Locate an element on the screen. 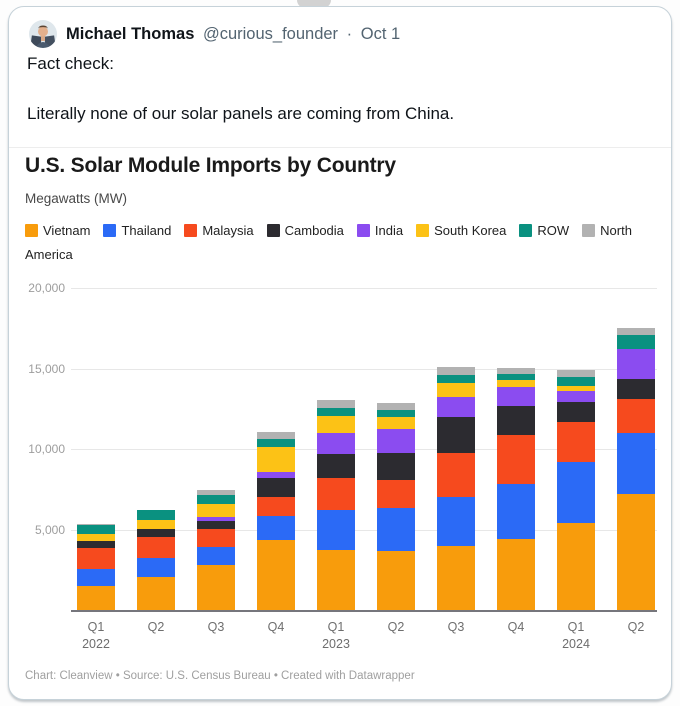 The image size is (680, 706). legend-item-india: India is located at coordinates (380, 230).